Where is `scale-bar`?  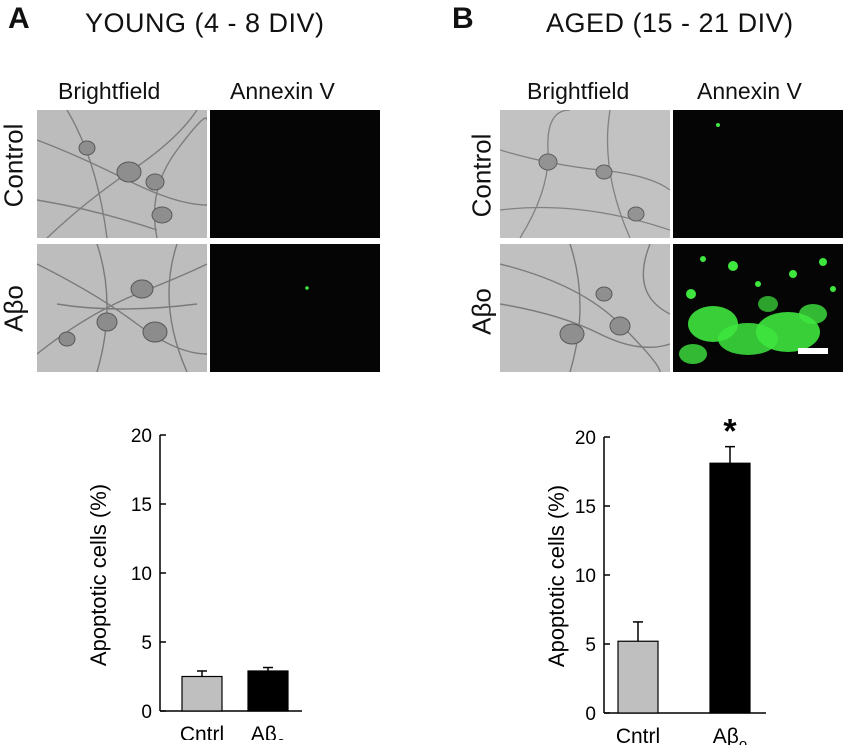
scale-bar is located at coordinates (813, 351).